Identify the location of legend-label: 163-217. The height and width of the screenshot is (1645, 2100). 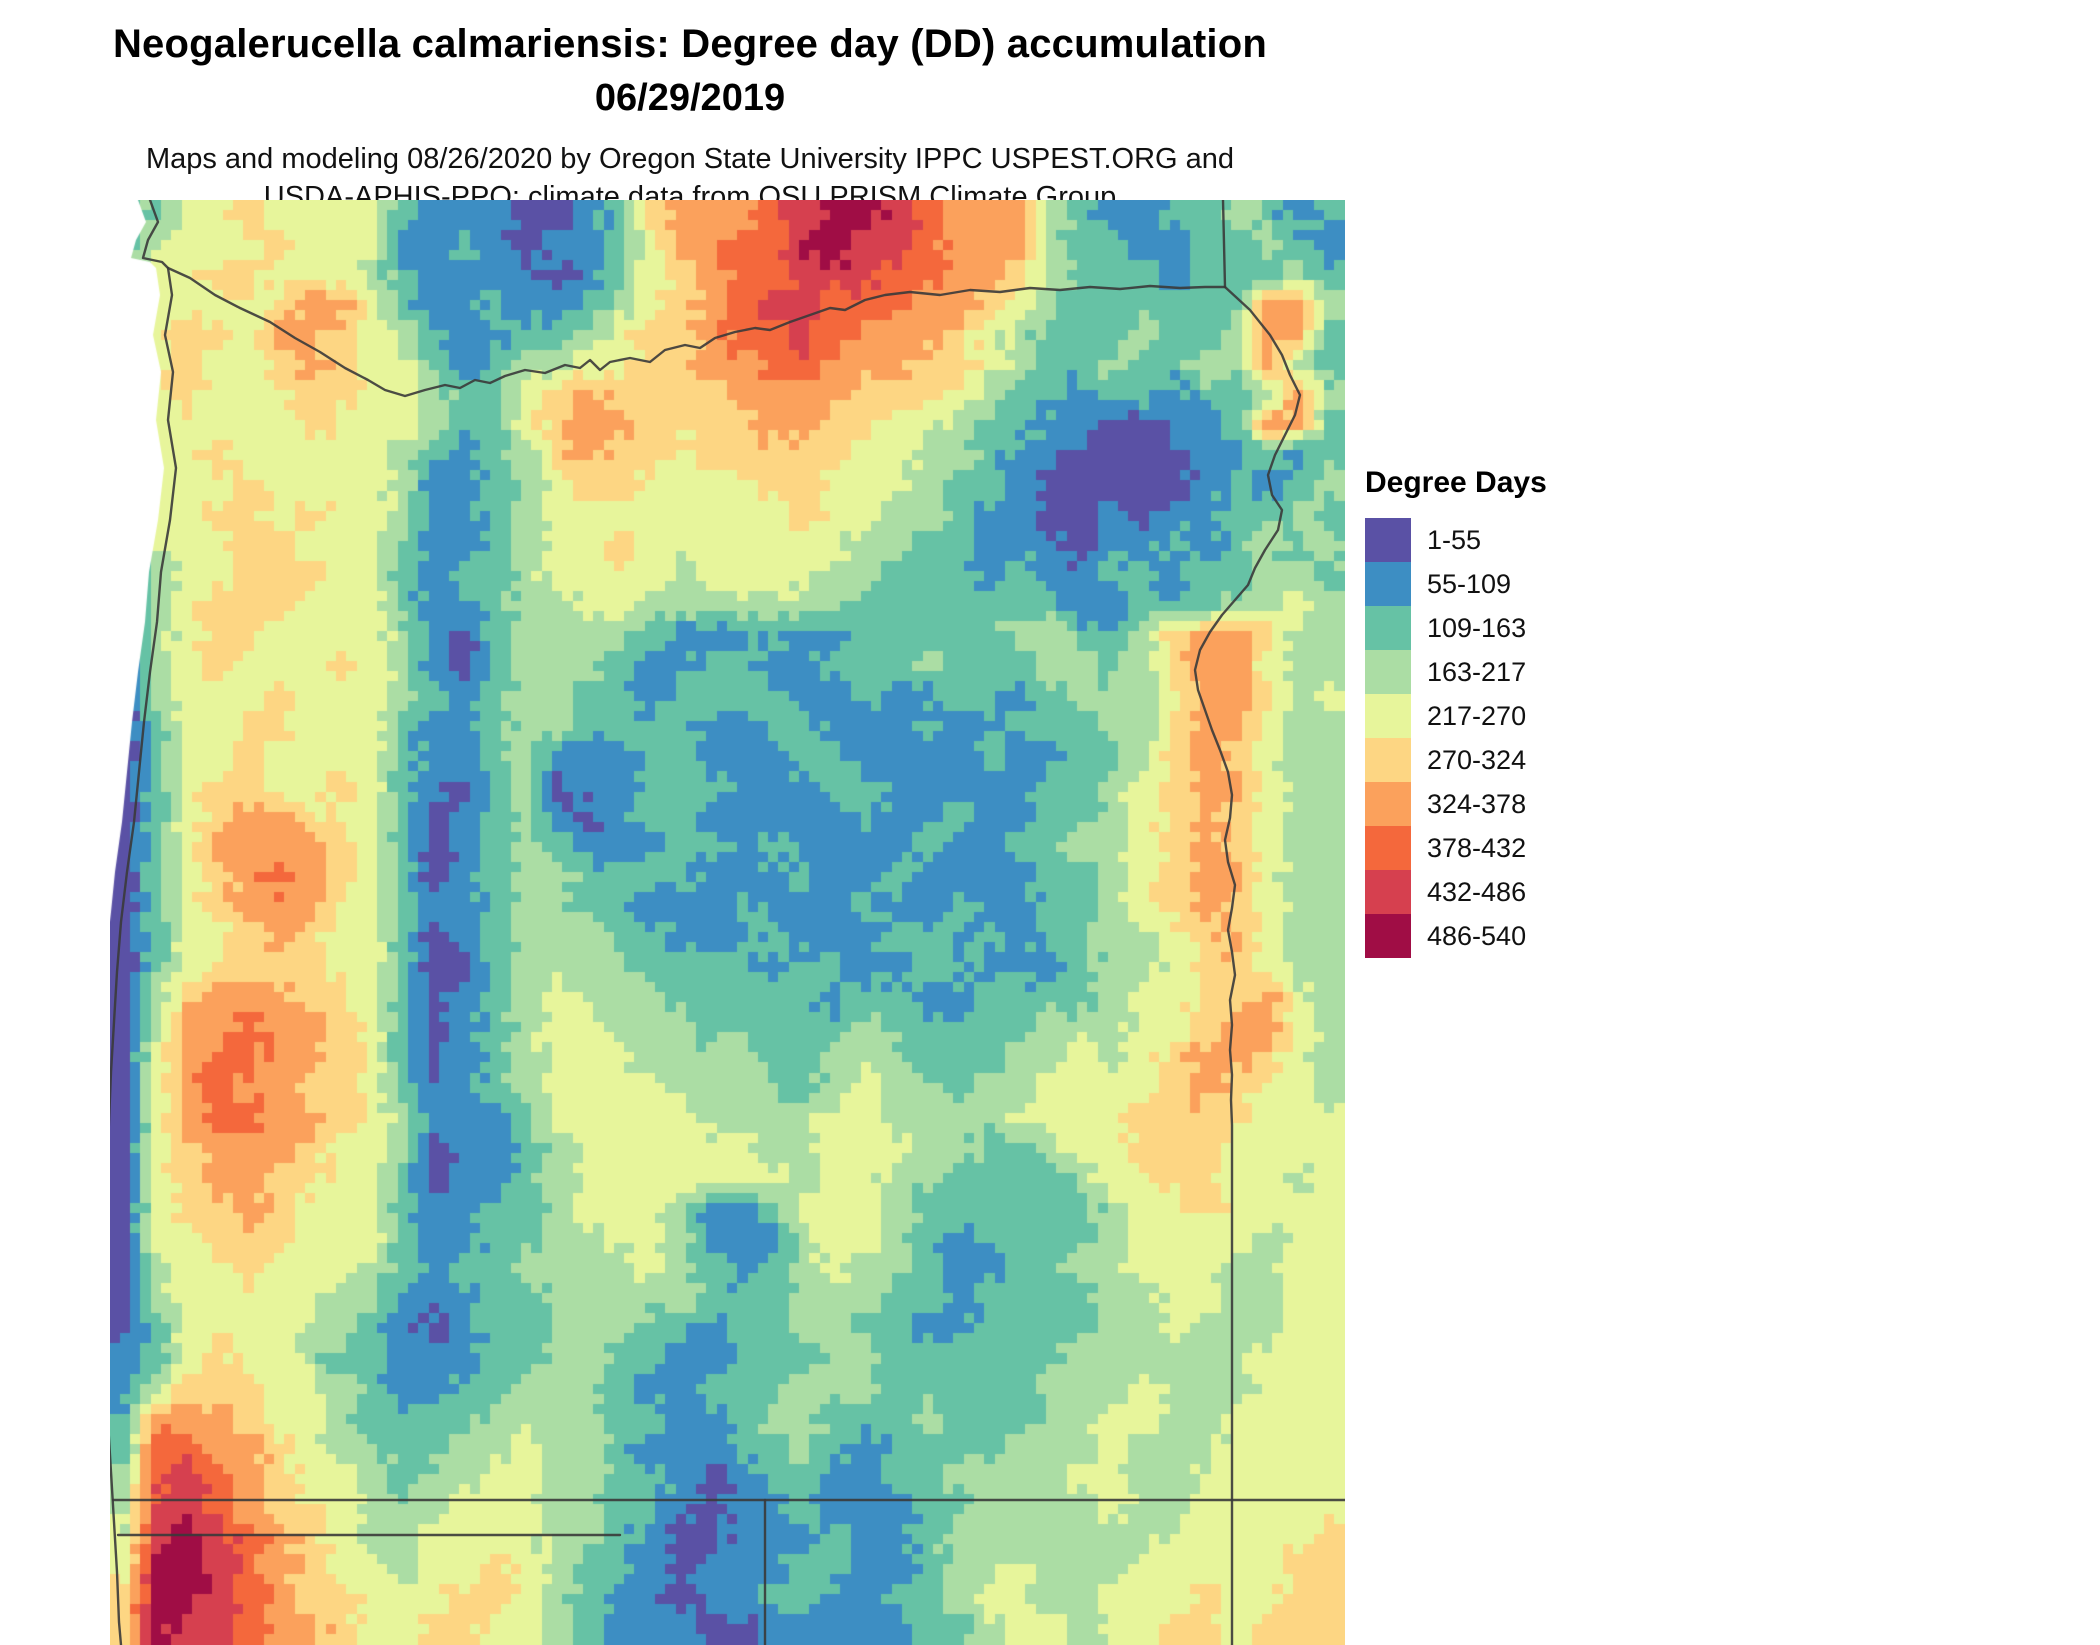
(1477, 671).